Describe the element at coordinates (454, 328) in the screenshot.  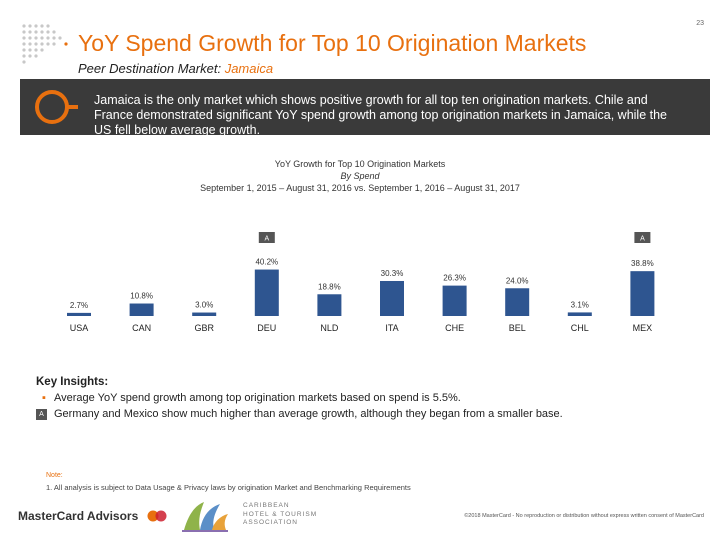
I see `tick-label-che: CHE` at that location.